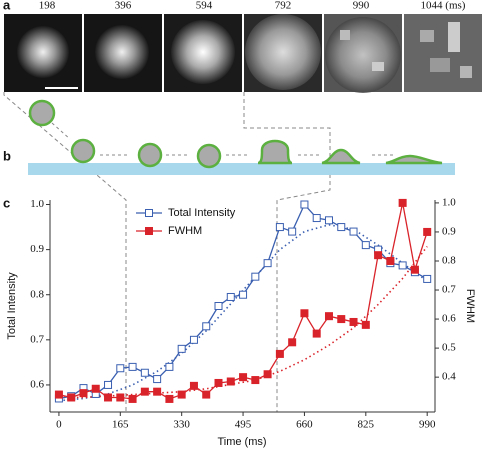 This screenshot has width=482, height=459. What do you see at coordinates (449, 290) in the screenshot?
I see `y2-tick-label: 0.7` at bounding box center [449, 290].